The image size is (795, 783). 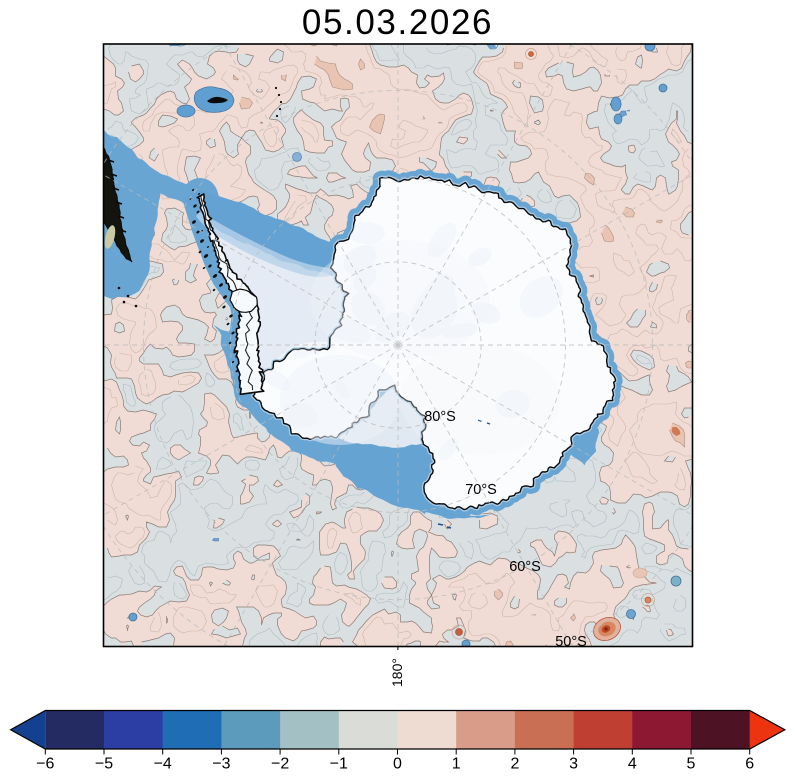 What do you see at coordinates (481, 490) in the screenshot?
I see `svg-text: 70°S` at bounding box center [481, 490].